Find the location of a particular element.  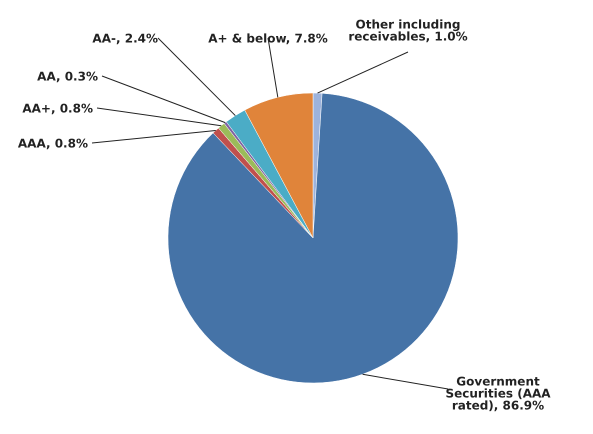

slice-label: A+ & below, 7.8% is located at coordinates (268, 38).